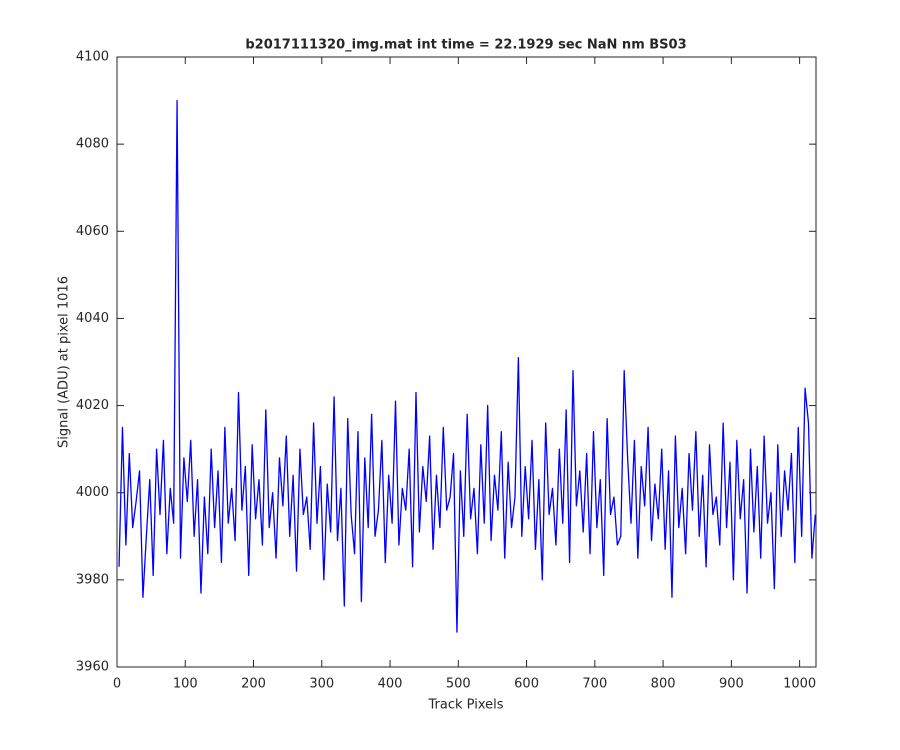  What do you see at coordinates (526, 684) in the screenshot?
I see `x-tick-label: 600` at bounding box center [526, 684].